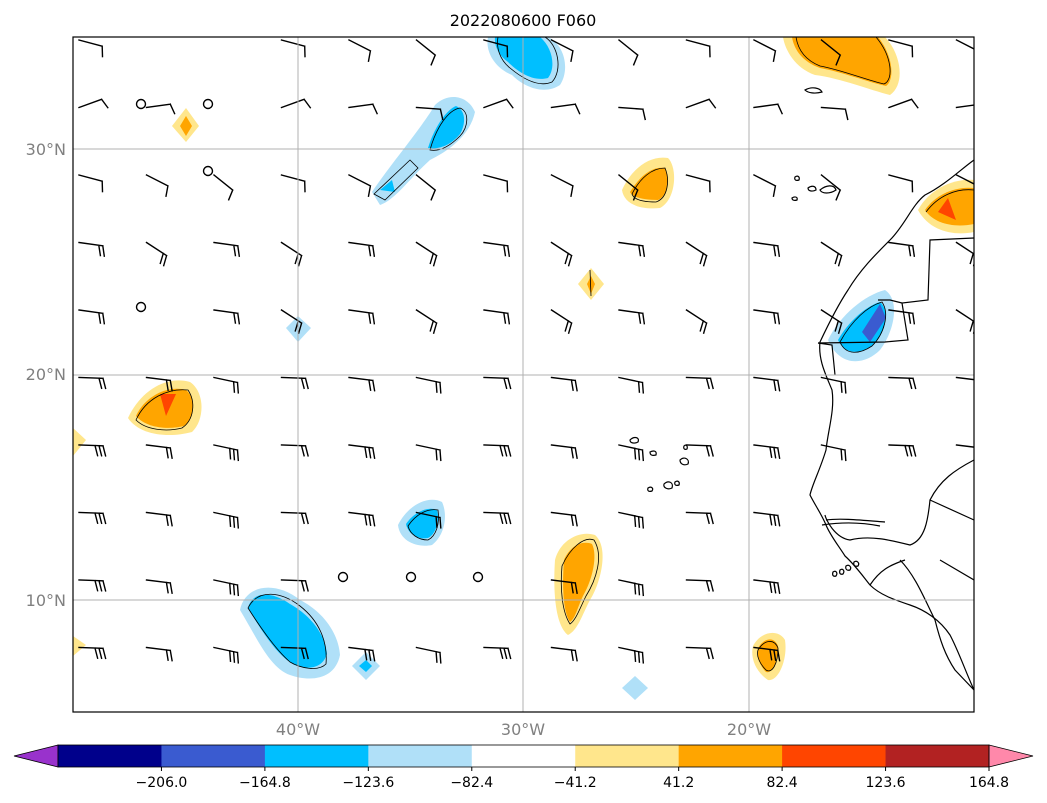 The width and height of the screenshot is (1047, 803). Describe the element at coordinates (782, 783) in the screenshot. I see `colorbar-tick-label: 82.4` at that location.